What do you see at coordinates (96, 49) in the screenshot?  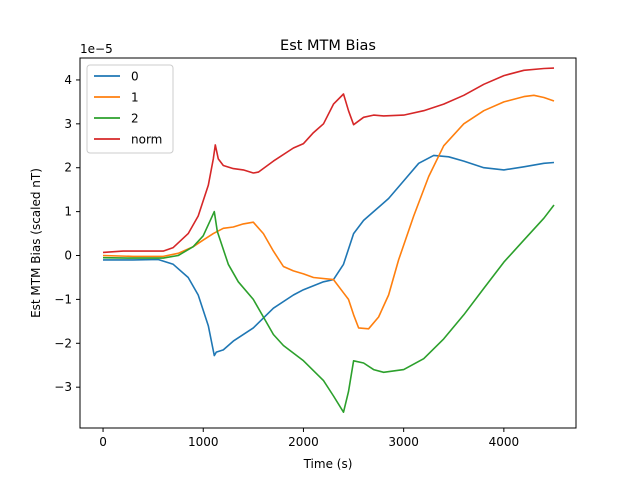 I see `y-scale-label: 1e−5` at bounding box center [96, 49].